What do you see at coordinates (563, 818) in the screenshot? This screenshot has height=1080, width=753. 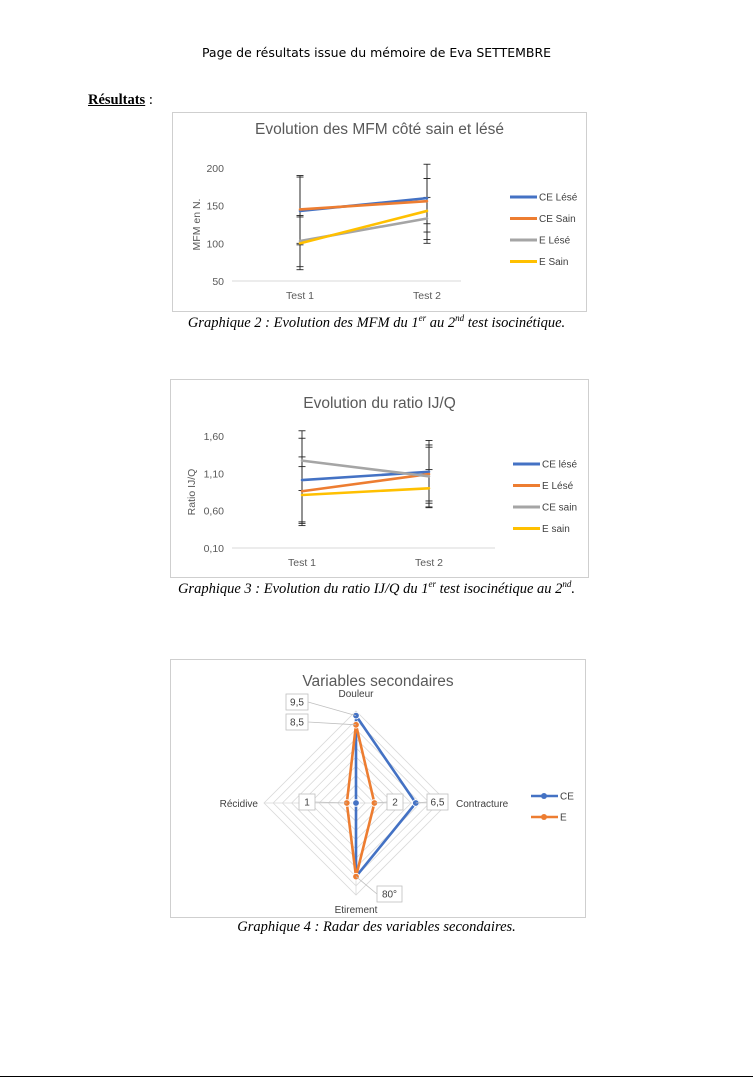 I see `legend-label: E` at bounding box center [563, 818].